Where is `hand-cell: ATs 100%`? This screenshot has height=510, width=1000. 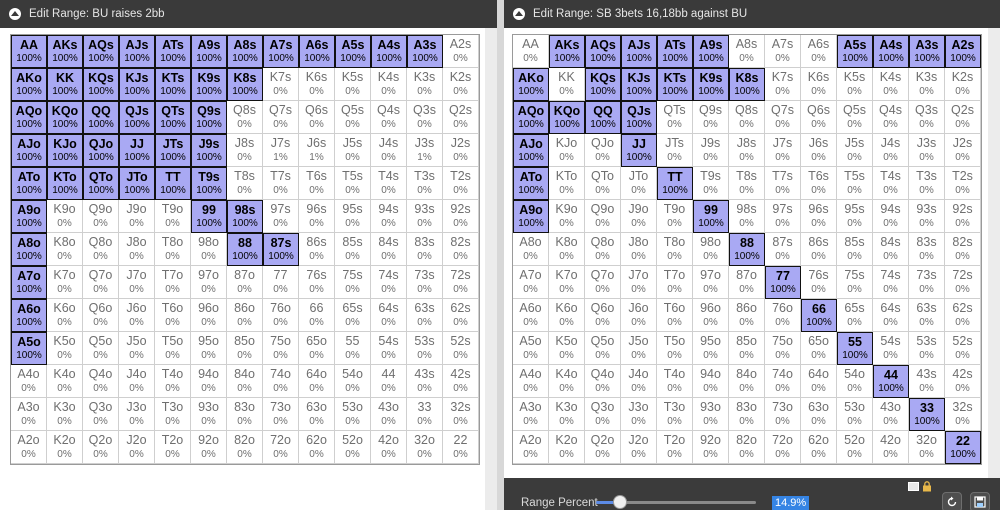 hand-cell: ATs 100% is located at coordinates (173, 51).